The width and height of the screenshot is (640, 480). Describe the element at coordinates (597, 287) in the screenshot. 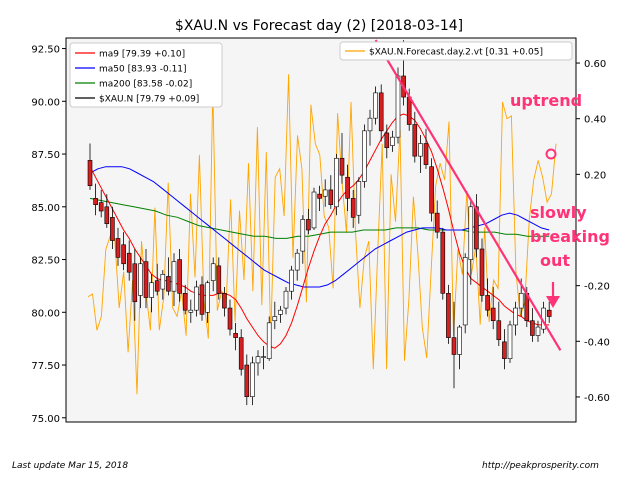

I see `y-right-tick-label: -0.20` at that location.